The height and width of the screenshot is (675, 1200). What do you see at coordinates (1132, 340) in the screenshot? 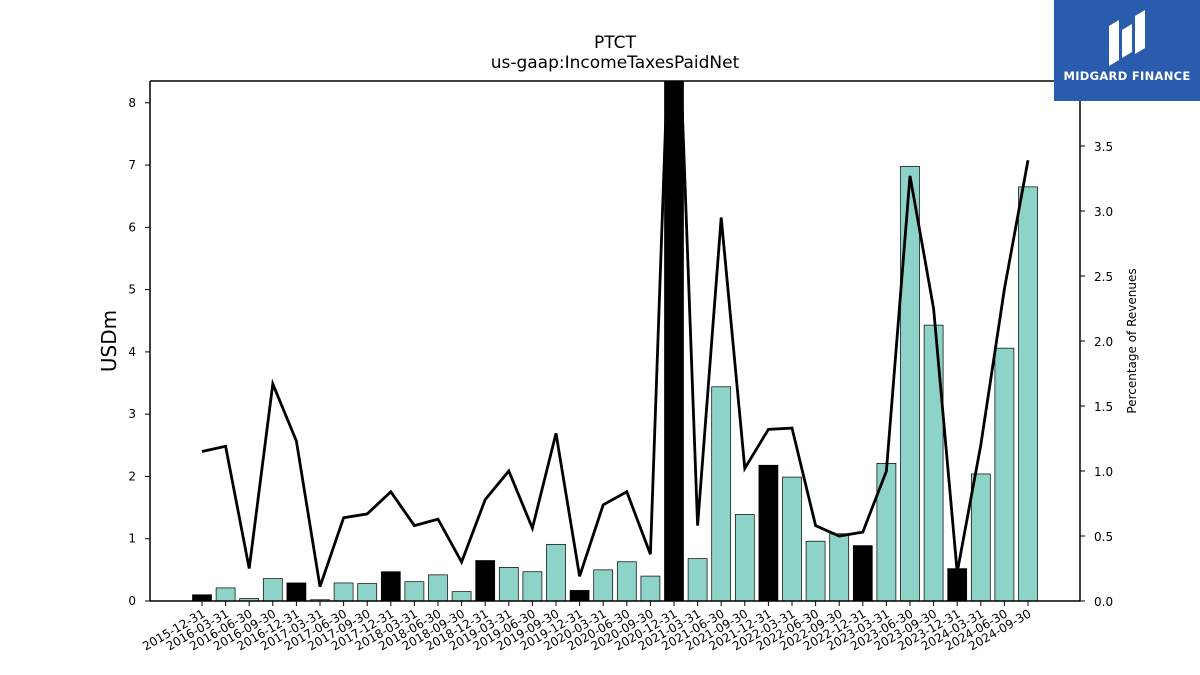
I see `y2-axis-label: Percentage of Revenues` at bounding box center [1132, 340].